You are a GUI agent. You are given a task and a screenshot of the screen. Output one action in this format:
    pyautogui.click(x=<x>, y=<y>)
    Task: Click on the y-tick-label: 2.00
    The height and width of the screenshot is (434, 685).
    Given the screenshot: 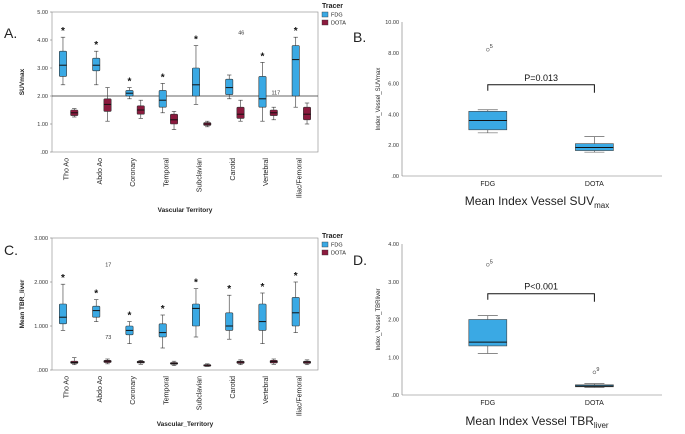 What is the action you would take?
    pyautogui.click(x=393, y=321)
    